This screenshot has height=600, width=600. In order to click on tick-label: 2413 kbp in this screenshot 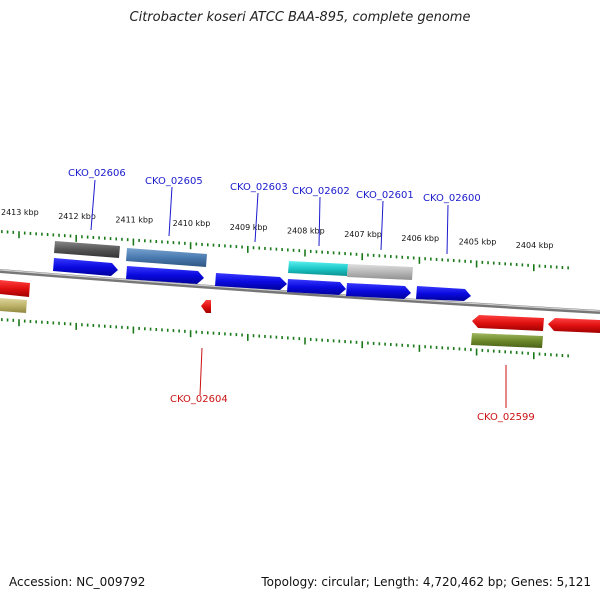, I will do `click(20, 212)`.